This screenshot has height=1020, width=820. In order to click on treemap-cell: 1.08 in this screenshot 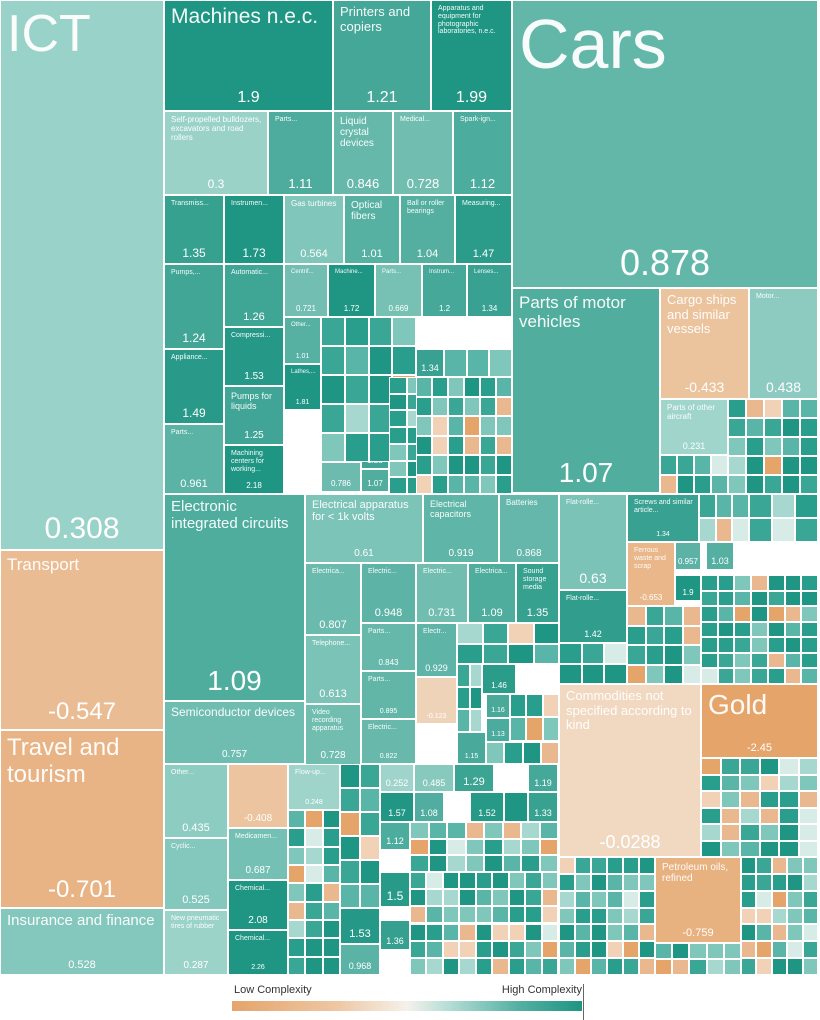, I will do `click(429, 807)`.